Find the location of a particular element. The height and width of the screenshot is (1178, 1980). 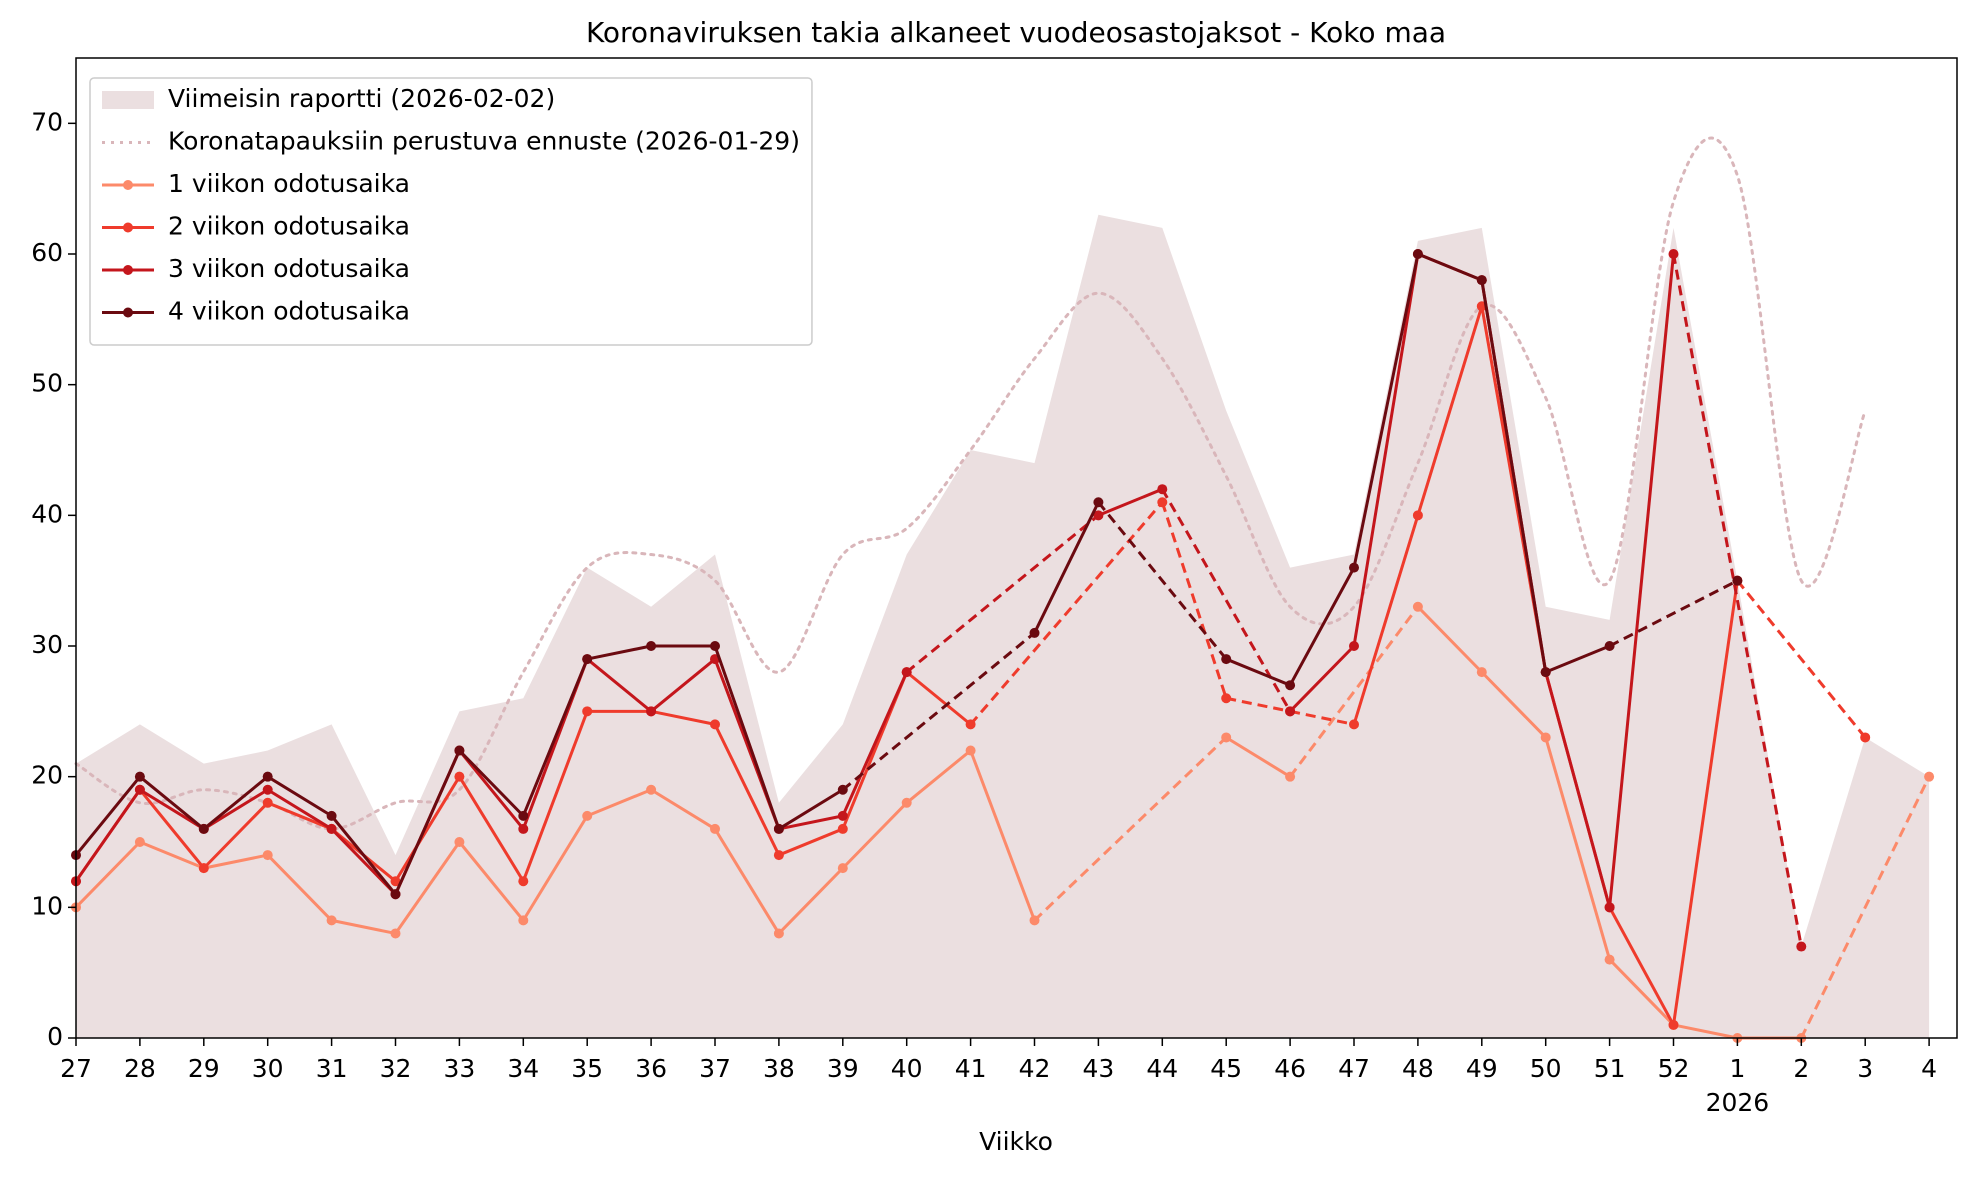

legend-label: 1 viikon odotusaika is located at coordinates (289, 183).